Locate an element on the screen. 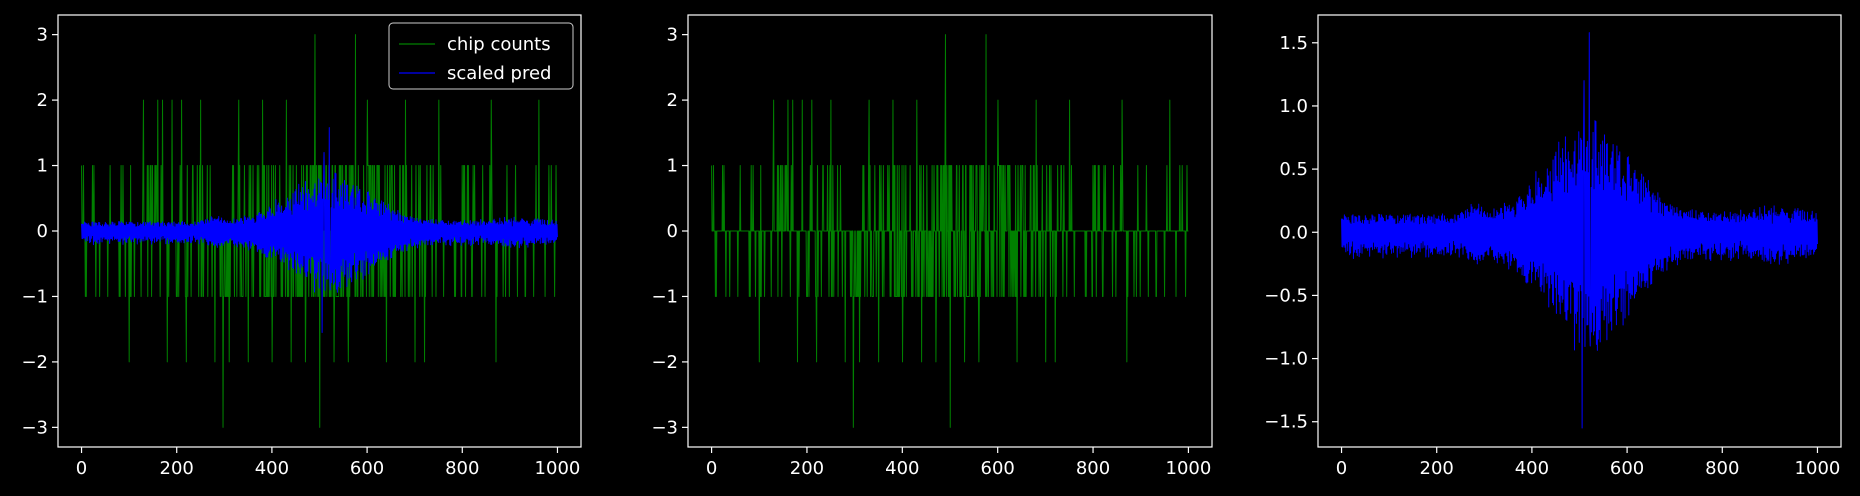 The height and width of the screenshot is (496, 1860). y-tick-label: 0.0 is located at coordinates (1293, 232).